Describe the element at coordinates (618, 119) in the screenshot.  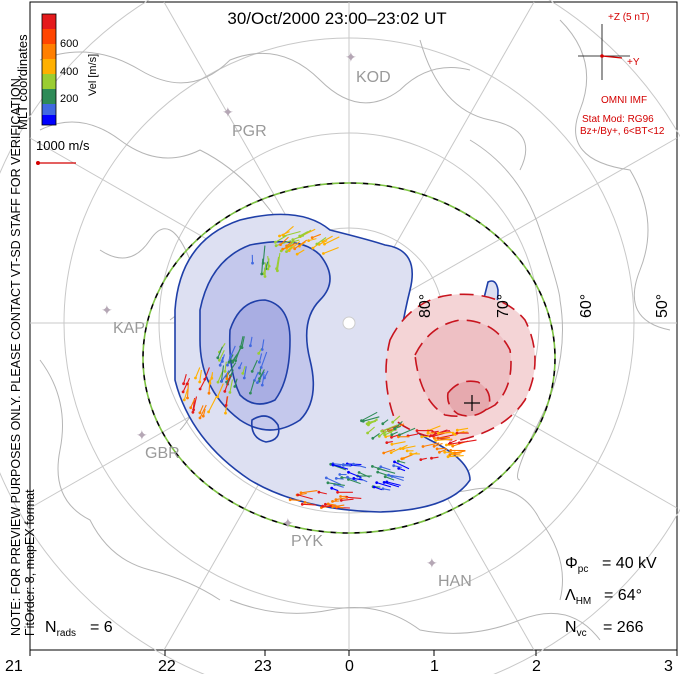
I see `imf-model-label: Stat Mod: RG96` at that location.